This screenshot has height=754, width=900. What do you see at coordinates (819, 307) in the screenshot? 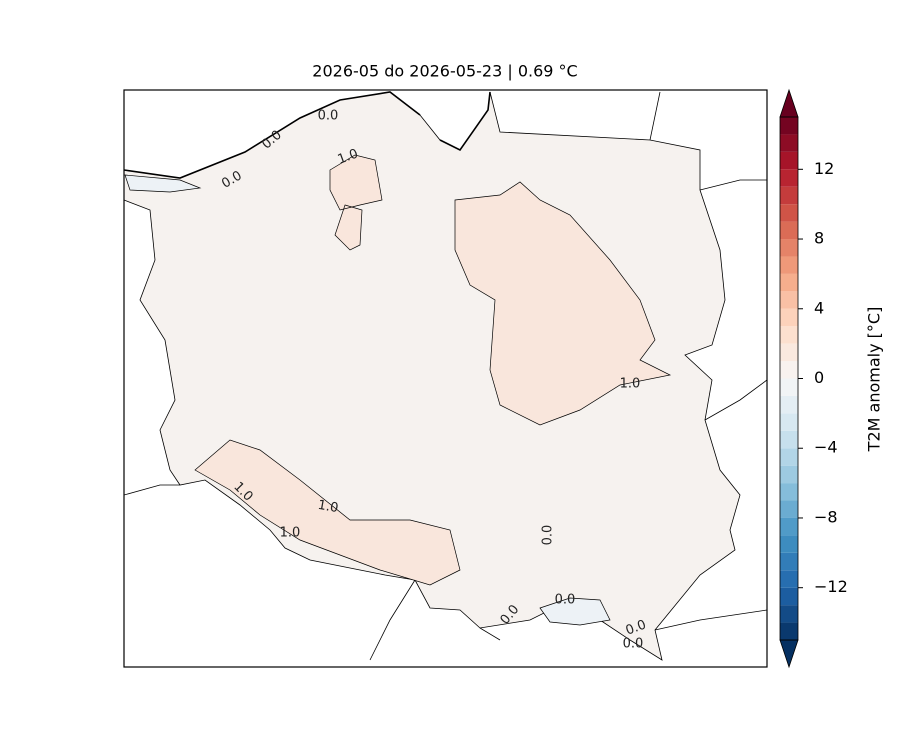
I see `colorbar-tick-label: 4` at bounding box center [819, 307].